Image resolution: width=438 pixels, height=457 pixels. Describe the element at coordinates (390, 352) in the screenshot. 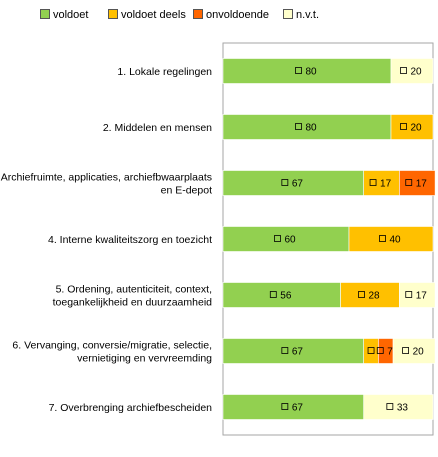

I see `data-label: 7` at that location.